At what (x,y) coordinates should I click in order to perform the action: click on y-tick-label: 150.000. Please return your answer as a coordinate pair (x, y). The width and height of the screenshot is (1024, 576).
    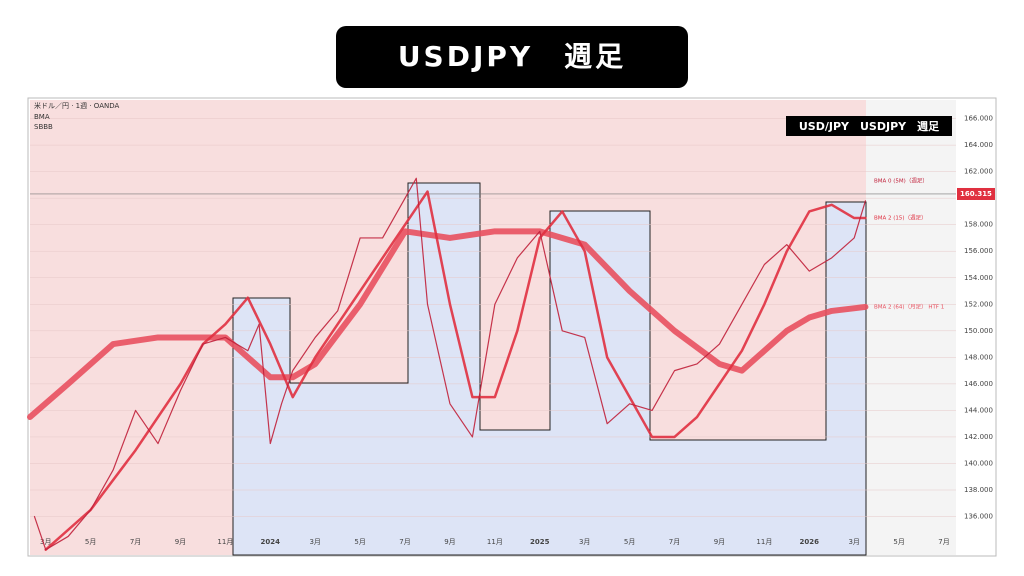
    Looking at the image, I should click on (978, 331).